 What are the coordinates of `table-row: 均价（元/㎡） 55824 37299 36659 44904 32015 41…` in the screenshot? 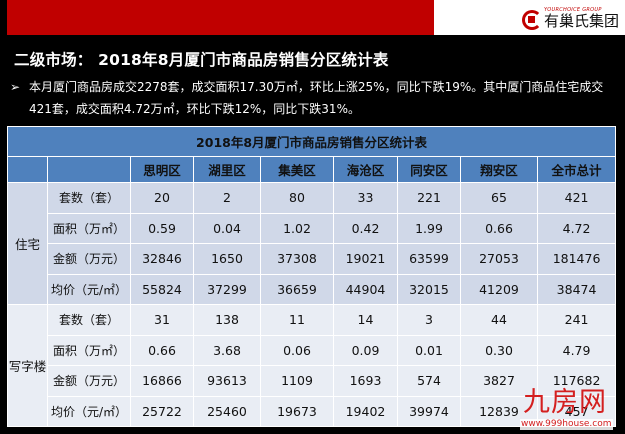 It's located at (312, 289).